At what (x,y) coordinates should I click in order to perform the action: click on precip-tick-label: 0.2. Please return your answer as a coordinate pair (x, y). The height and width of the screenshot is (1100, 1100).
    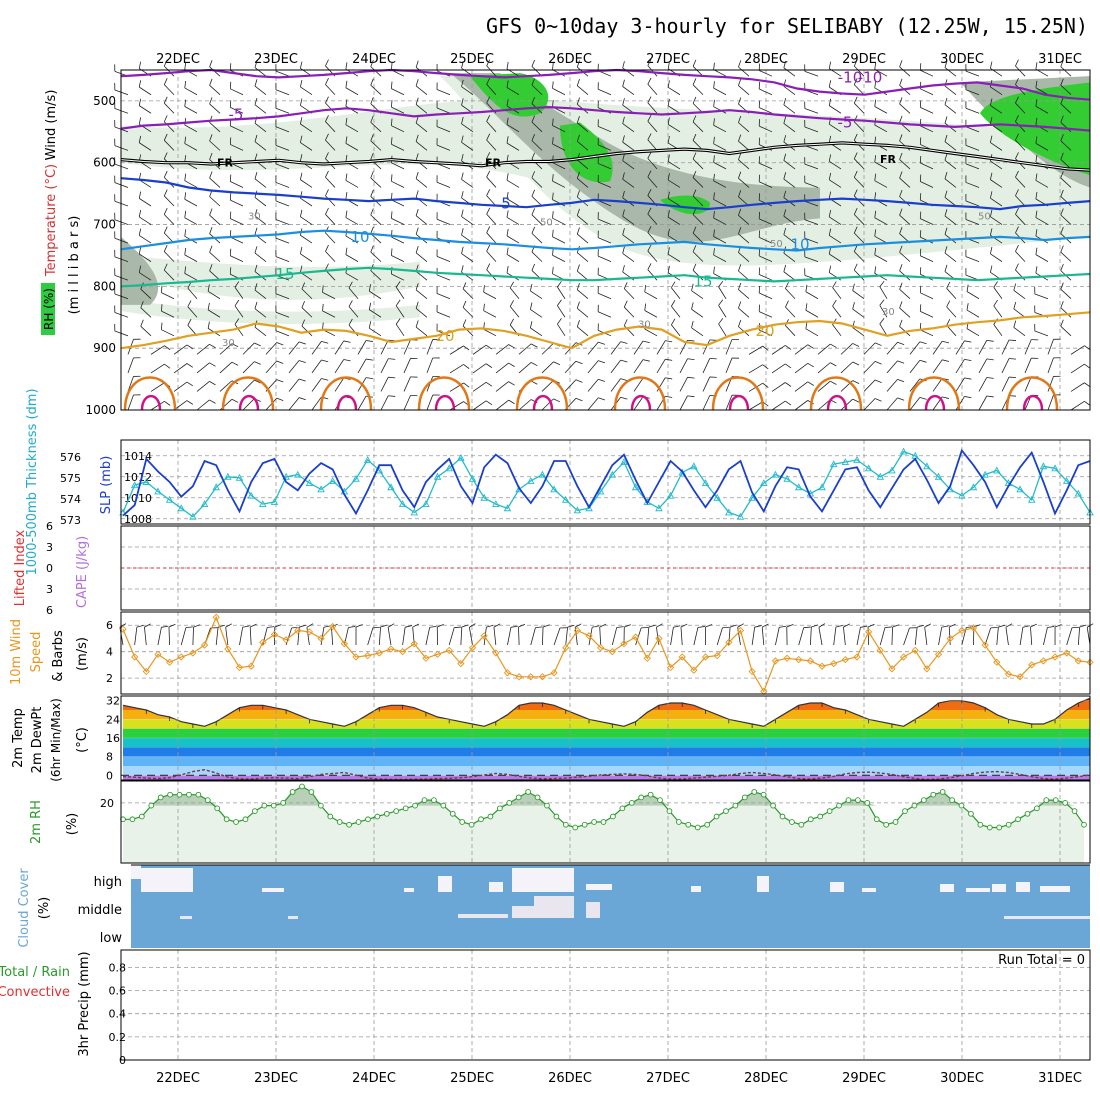
    Looking at the image, I should click on (118, 1037).